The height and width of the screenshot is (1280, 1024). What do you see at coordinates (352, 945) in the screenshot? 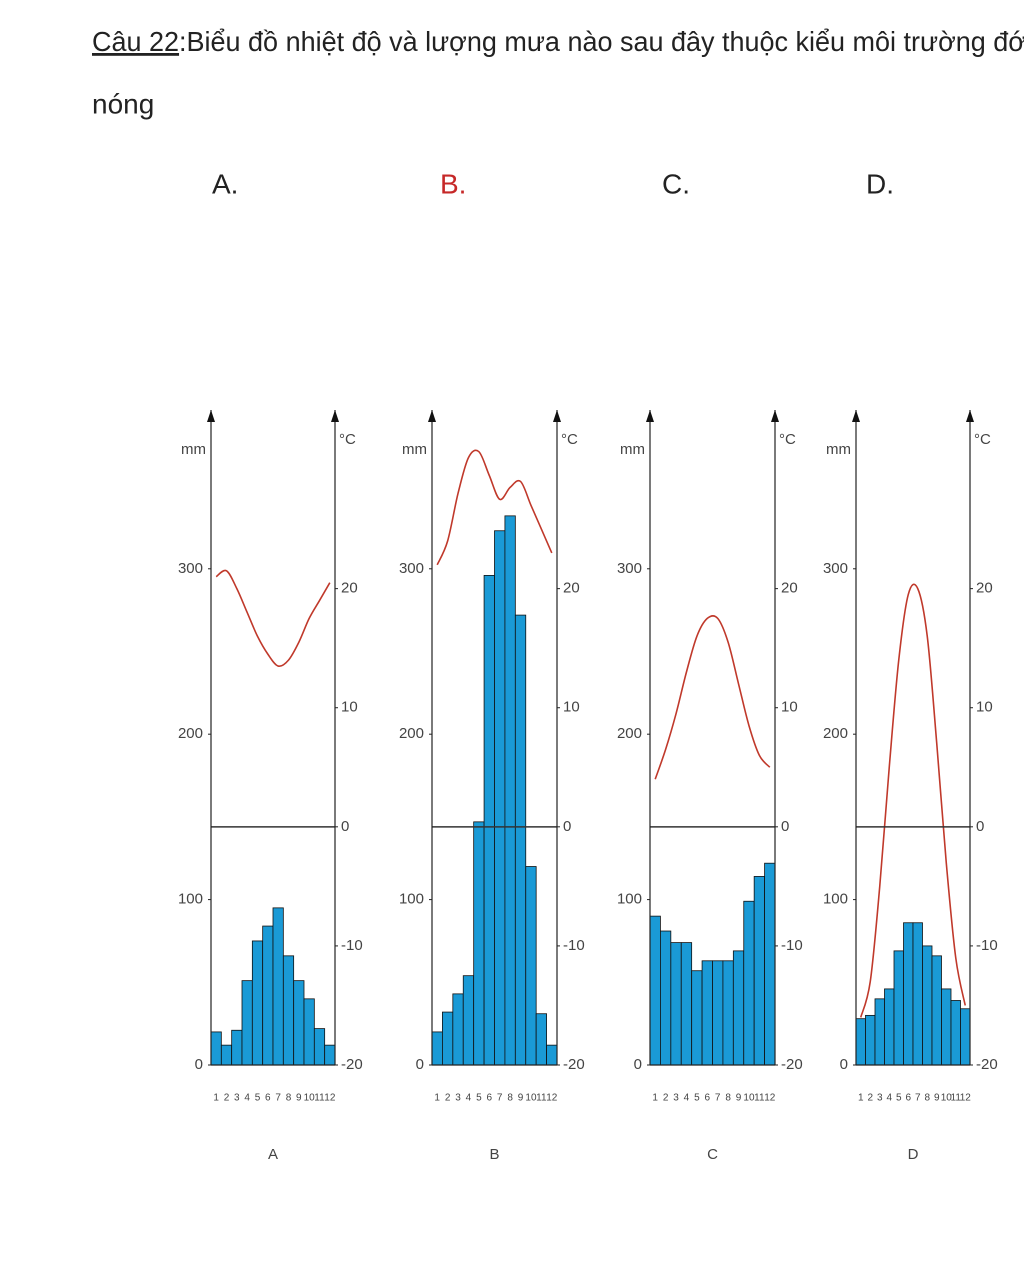
I see `y2-tick-label: -10` at bounding box center [352, 945].